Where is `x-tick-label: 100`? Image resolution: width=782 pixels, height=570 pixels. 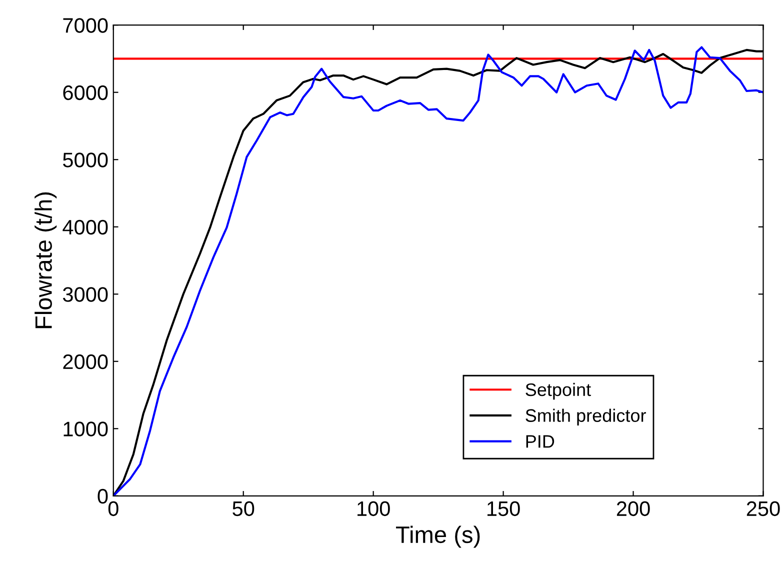 x-tick-label: 100 is located at coordinates (374, 508).